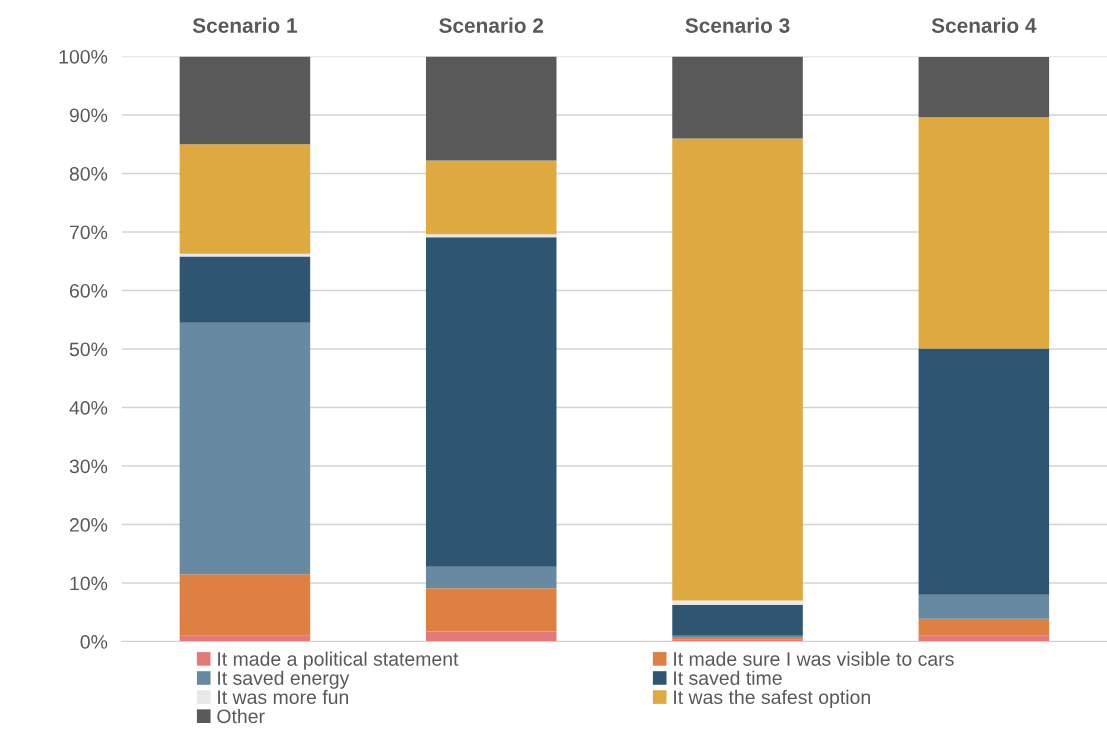 Image resolution: width=1107 pixels, height=753 pixels. Describe the element at coordinates (283, 697) in the screenshot. I see `legend-label: It was more fun` at that location.